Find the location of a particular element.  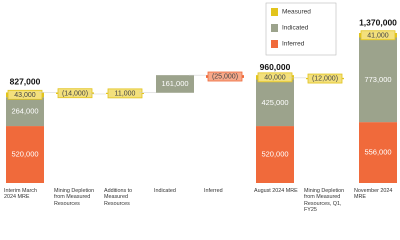

category-label: August 2024 MRE is located at coordinates (276, 191).